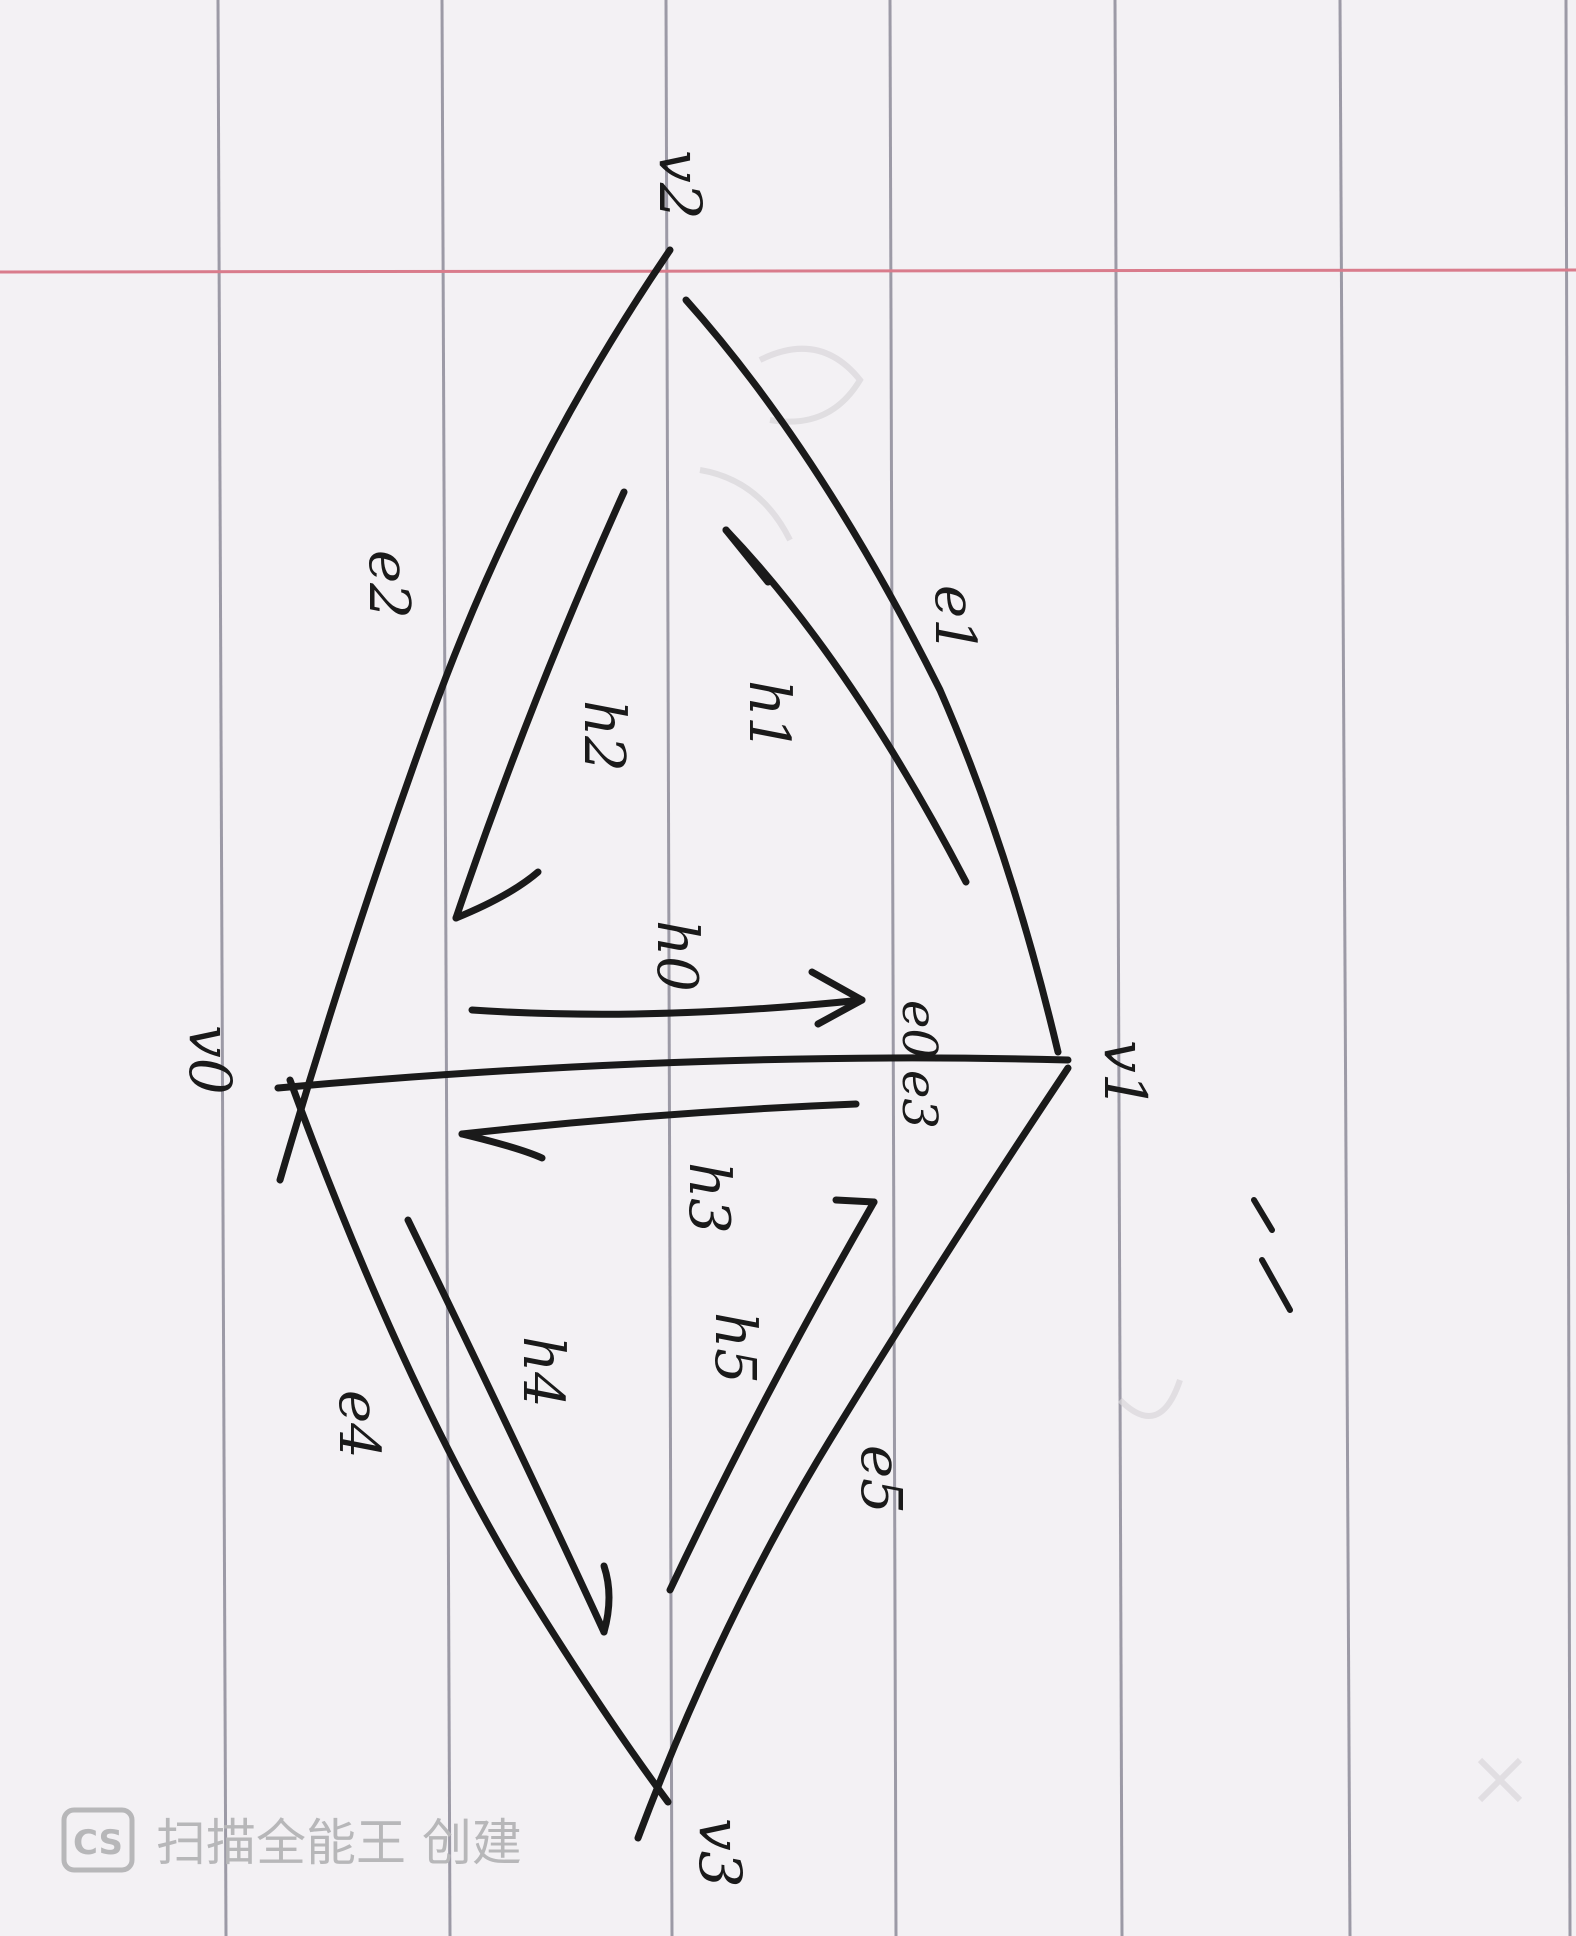 The height and width of the screenshot is (1936, 1576). I want to click on edge-e2-label: e2, so click(388, 584).